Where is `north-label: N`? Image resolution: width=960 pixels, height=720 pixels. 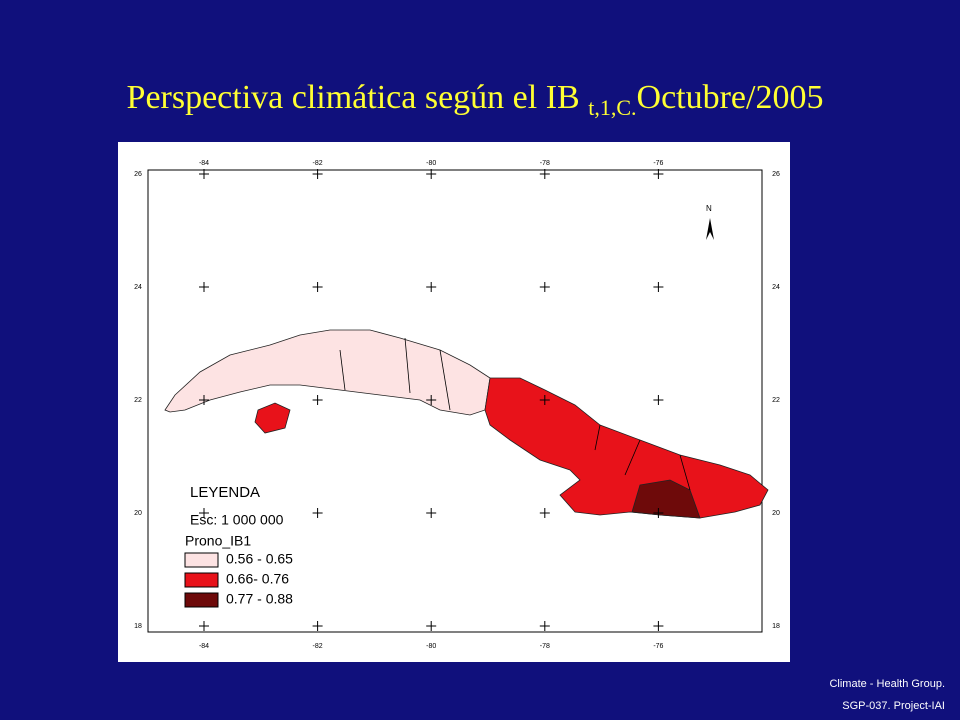
north-label: N is located at coordinates (709, 208).